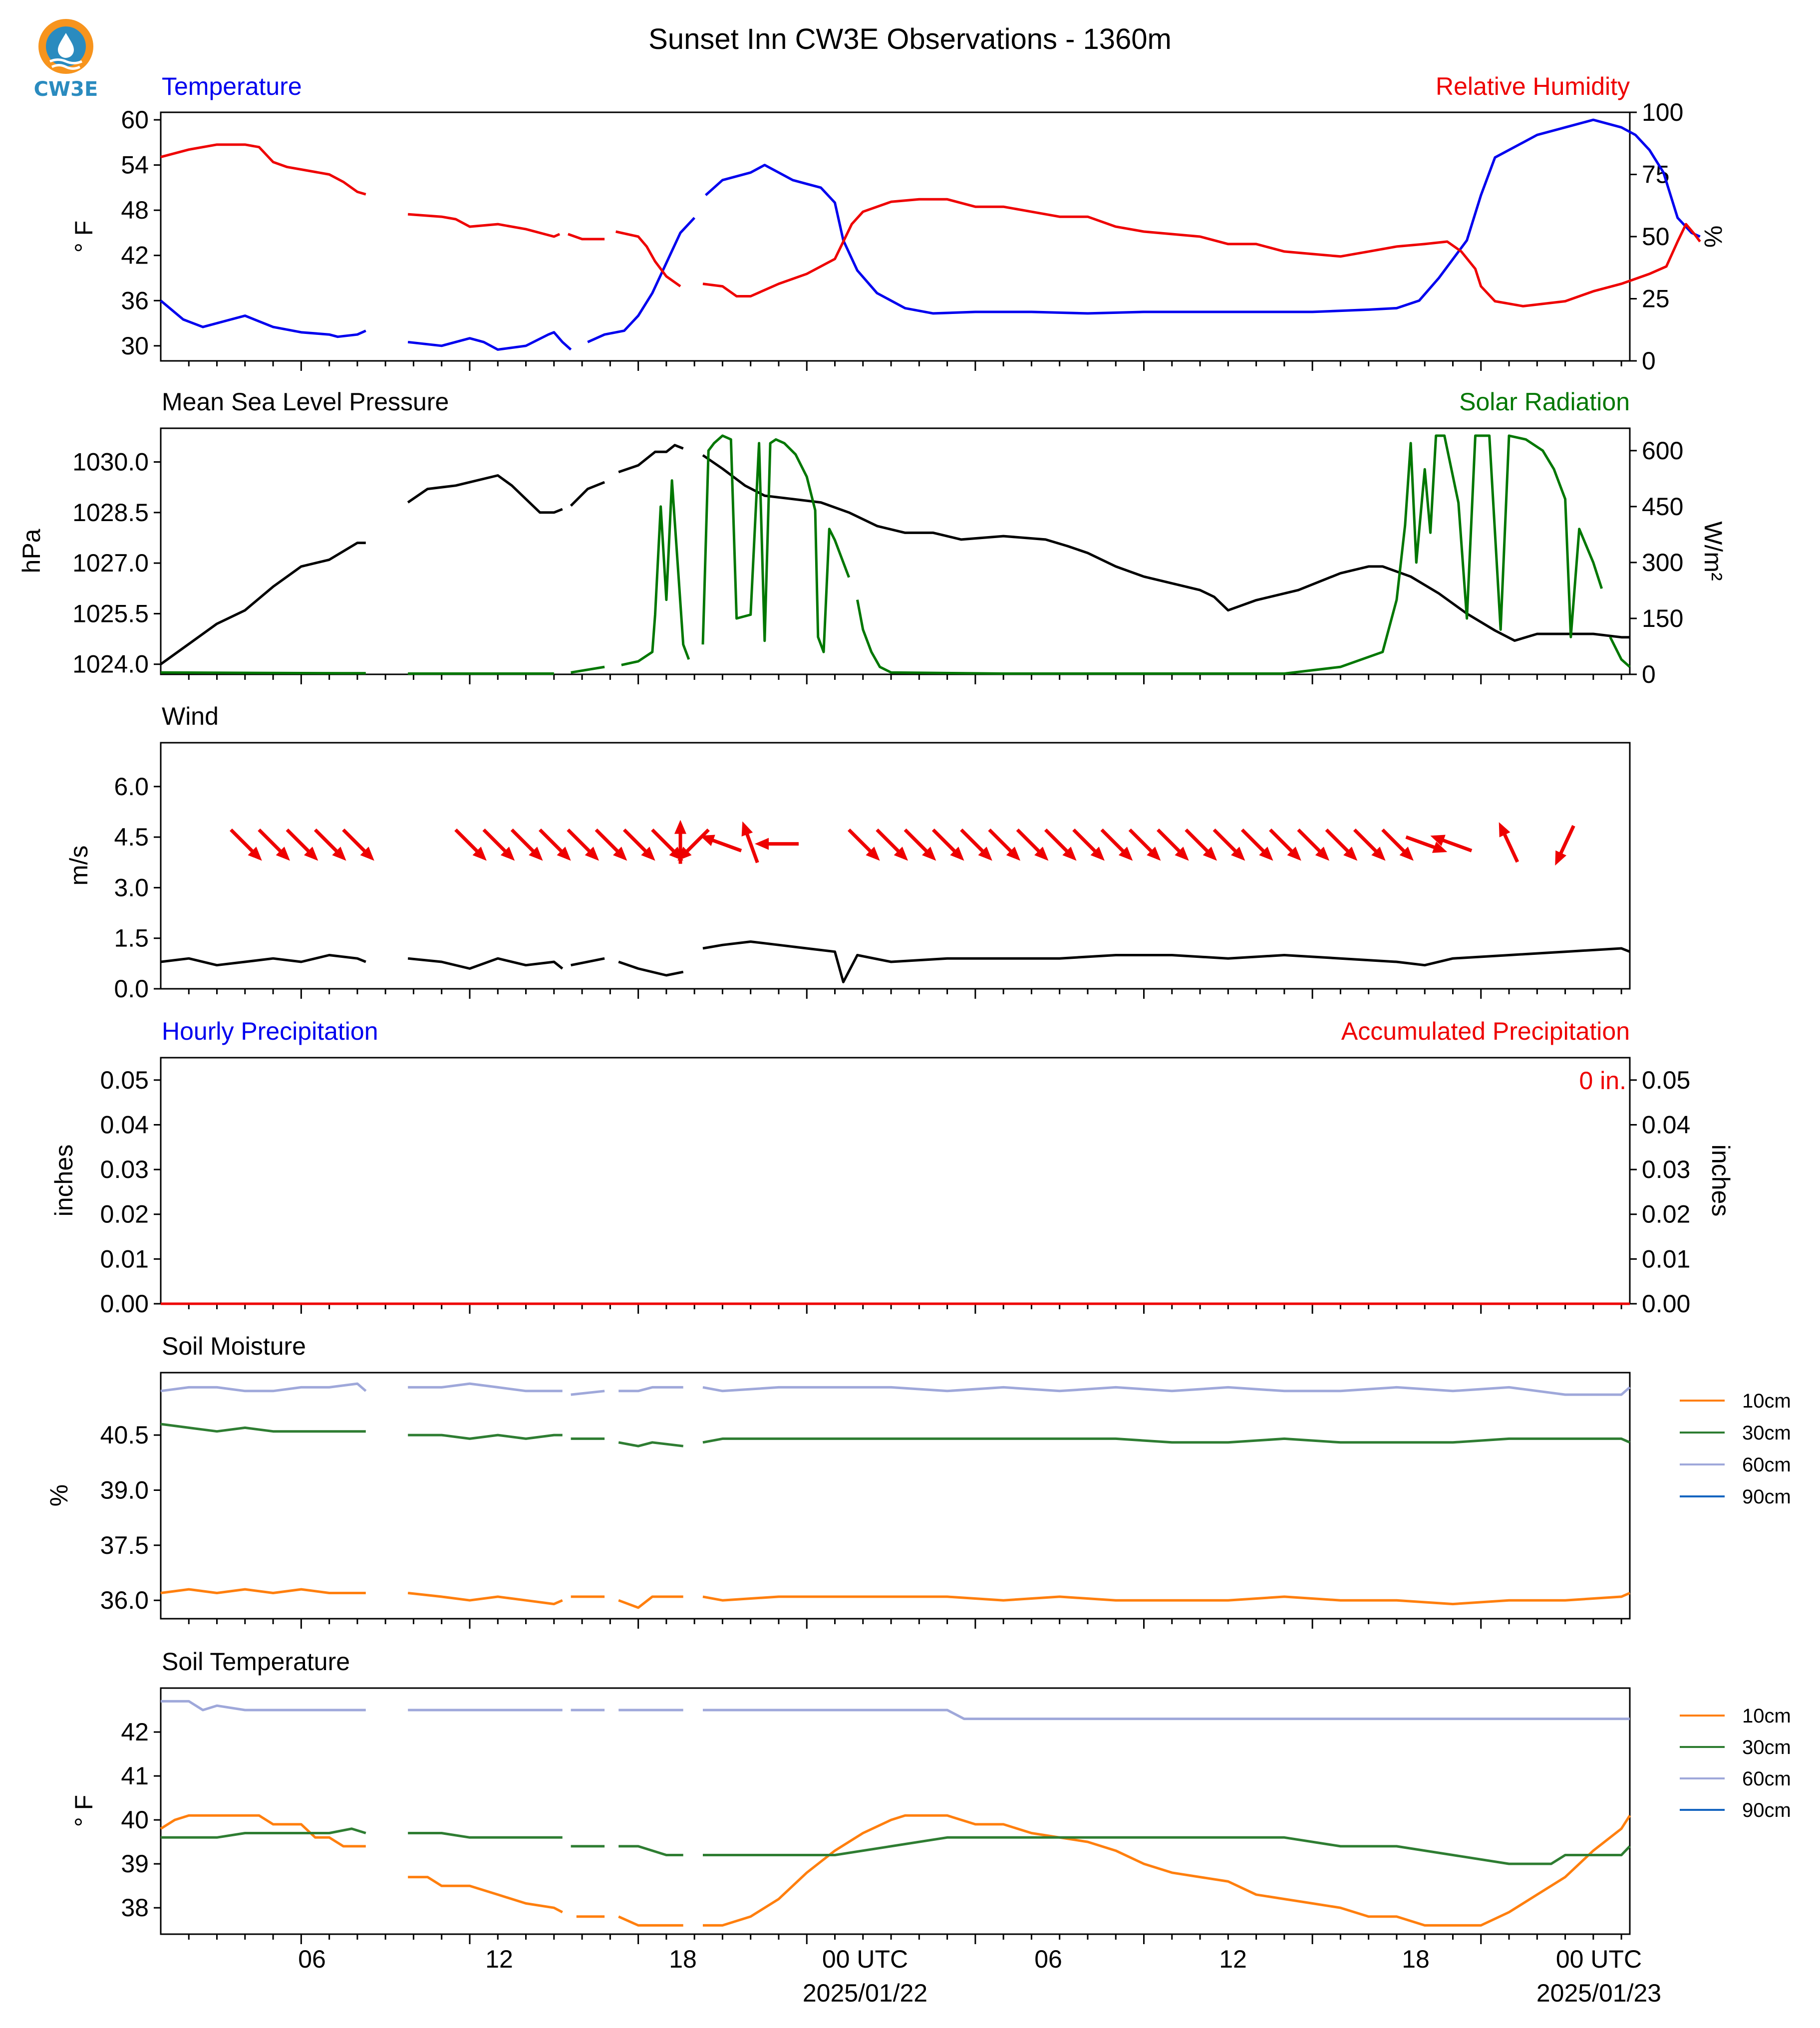 The height and width of the screenshot is (2028, 1820). I want to click on legend-label: 90cm, so click(1766, 1497).